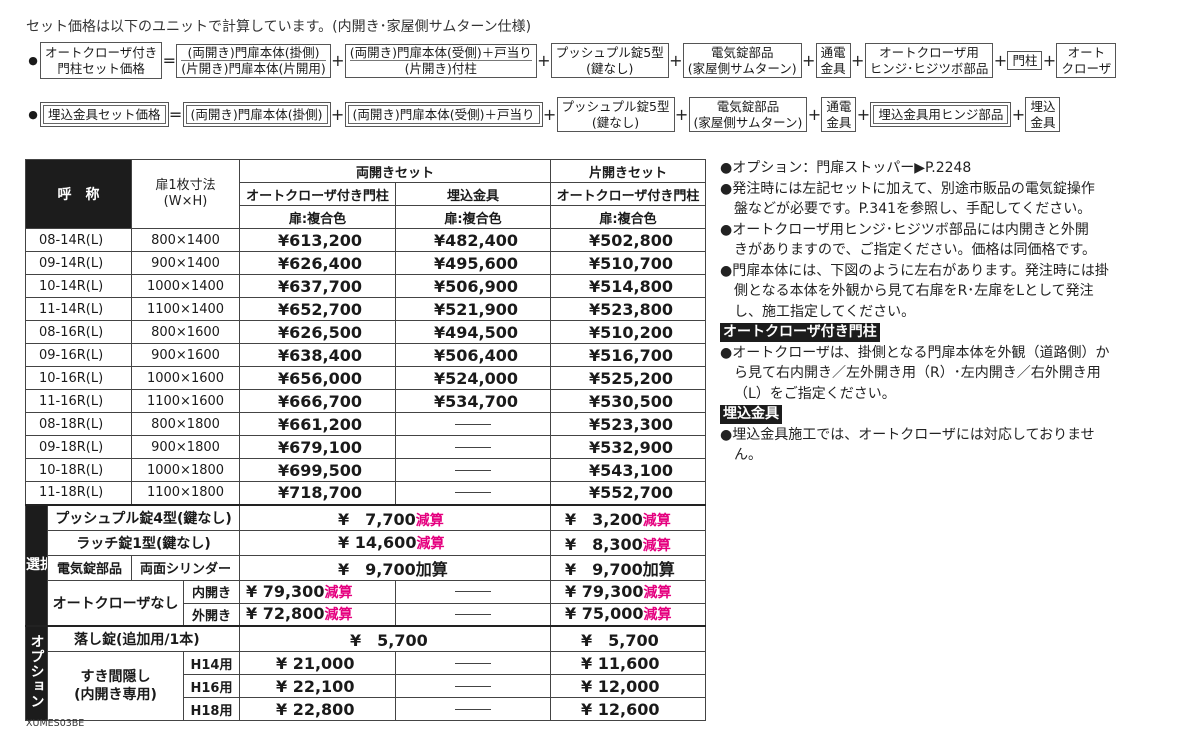  I want to click on gap-single: ¥ 12,600, so click(628, 709).